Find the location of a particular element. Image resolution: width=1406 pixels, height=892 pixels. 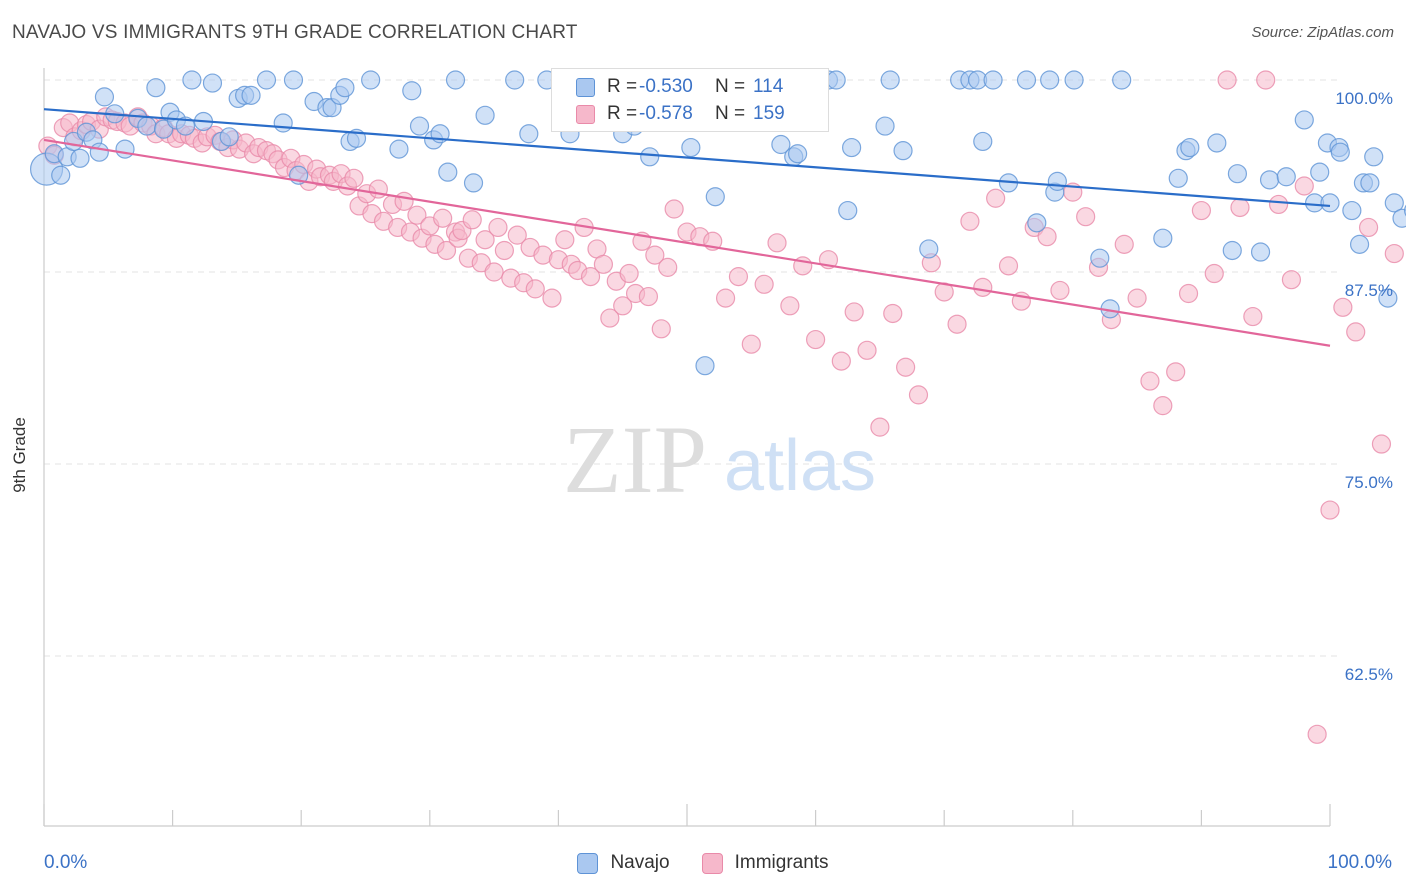

legend-r-label: R = is located at coordinates (622, 113).